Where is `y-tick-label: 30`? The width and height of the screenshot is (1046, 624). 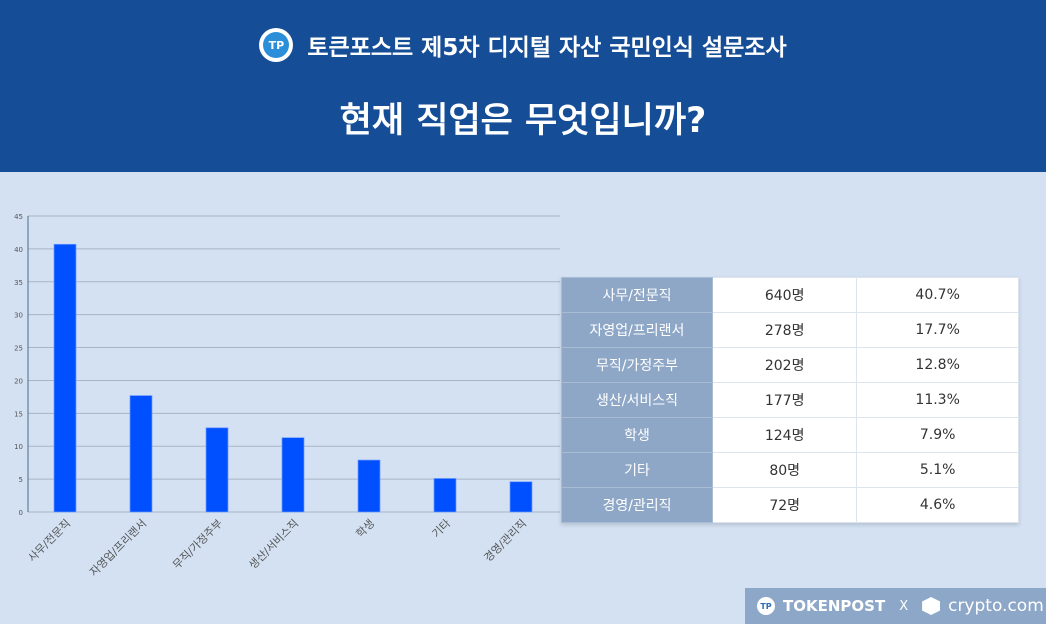
y-tick-label: 30 is located at coordinates (18, 316).